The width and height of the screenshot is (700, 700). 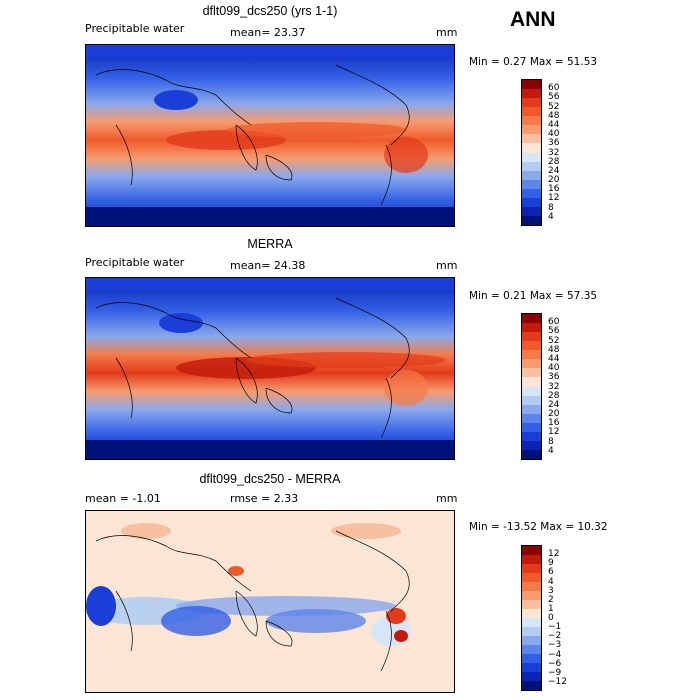 I want to click on panel-2-left-label: Precipitable water, so click(x=135, y=262).